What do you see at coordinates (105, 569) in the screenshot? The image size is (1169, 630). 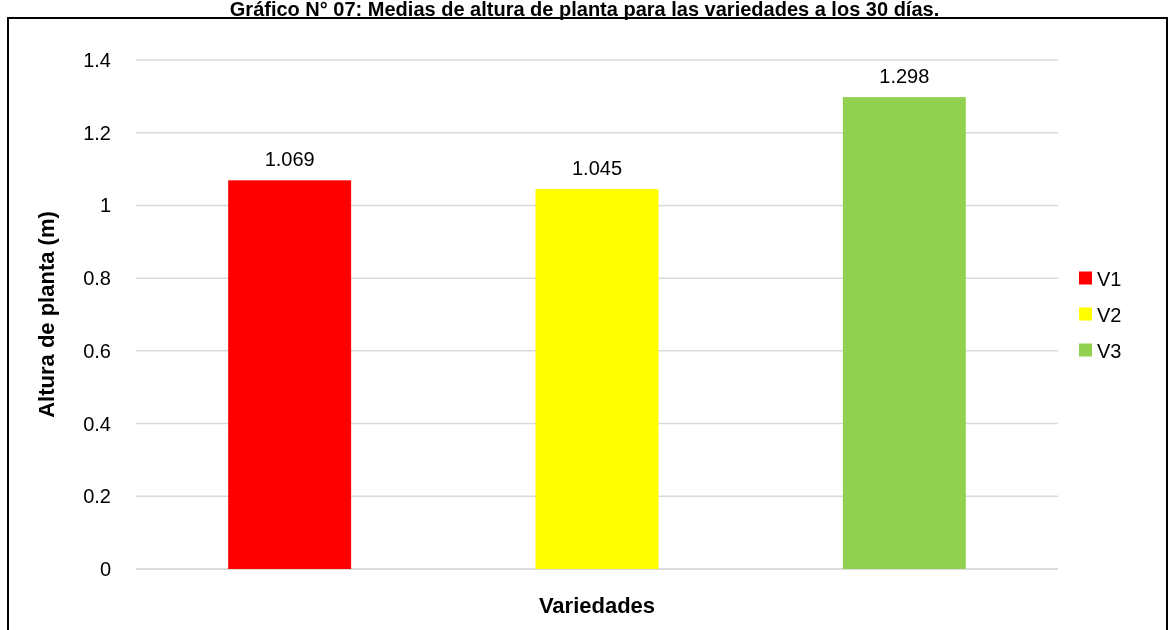 I see `y-tick-label: 0` at bounding box center [105, 569].